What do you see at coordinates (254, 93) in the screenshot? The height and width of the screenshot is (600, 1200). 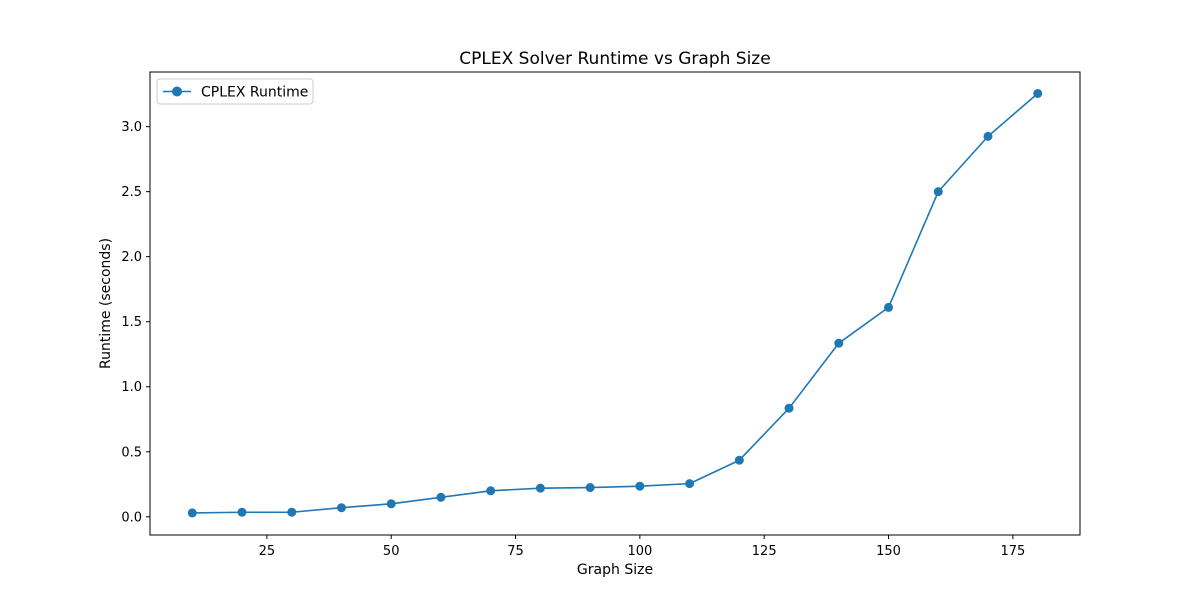 I see `legend-label: CPLEX Runtime` at bounding box center [254, 93].